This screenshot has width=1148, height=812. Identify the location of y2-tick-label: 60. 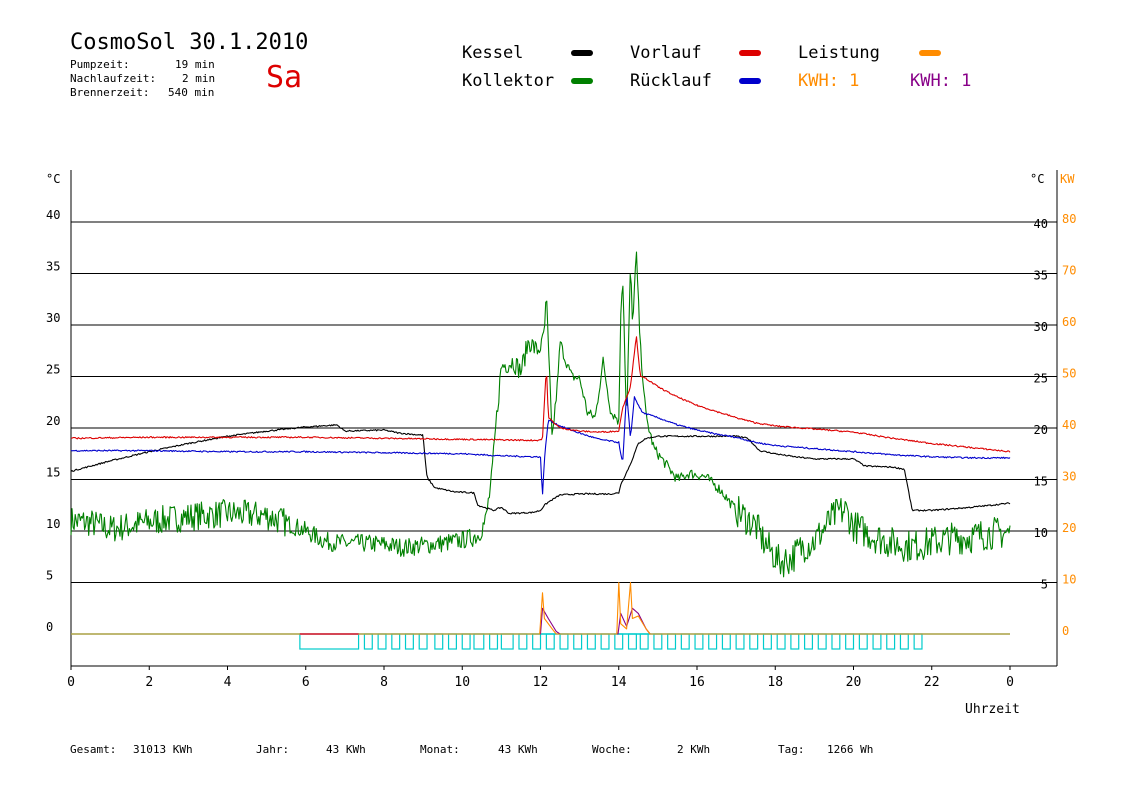
(1069, 322).